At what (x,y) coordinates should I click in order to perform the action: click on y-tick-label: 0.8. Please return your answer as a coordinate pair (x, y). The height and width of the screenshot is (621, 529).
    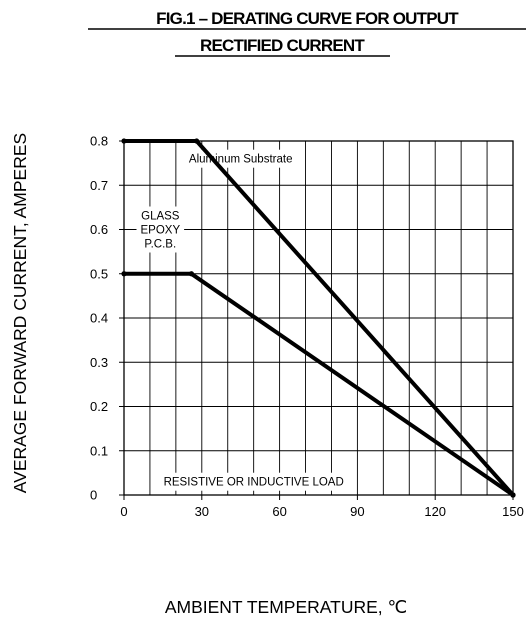
    Looking at the image, I should click on (99, 141).